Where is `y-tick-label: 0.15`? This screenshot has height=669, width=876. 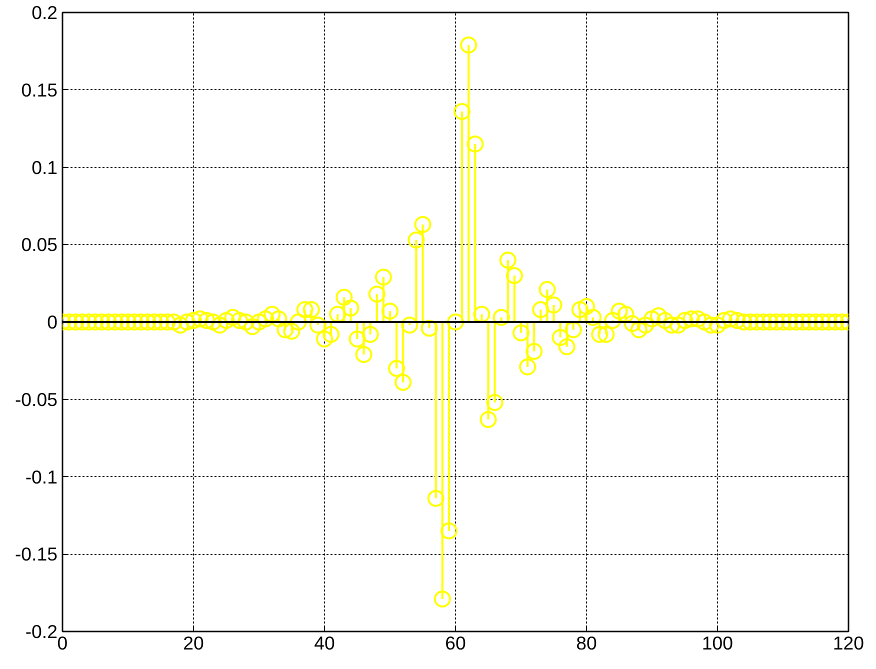 y-tick-label: 0.15 is located at coordinates (39, 89).